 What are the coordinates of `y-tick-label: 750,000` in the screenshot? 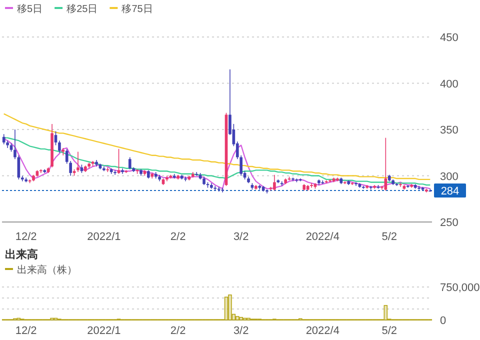 It's located at (460, 288).